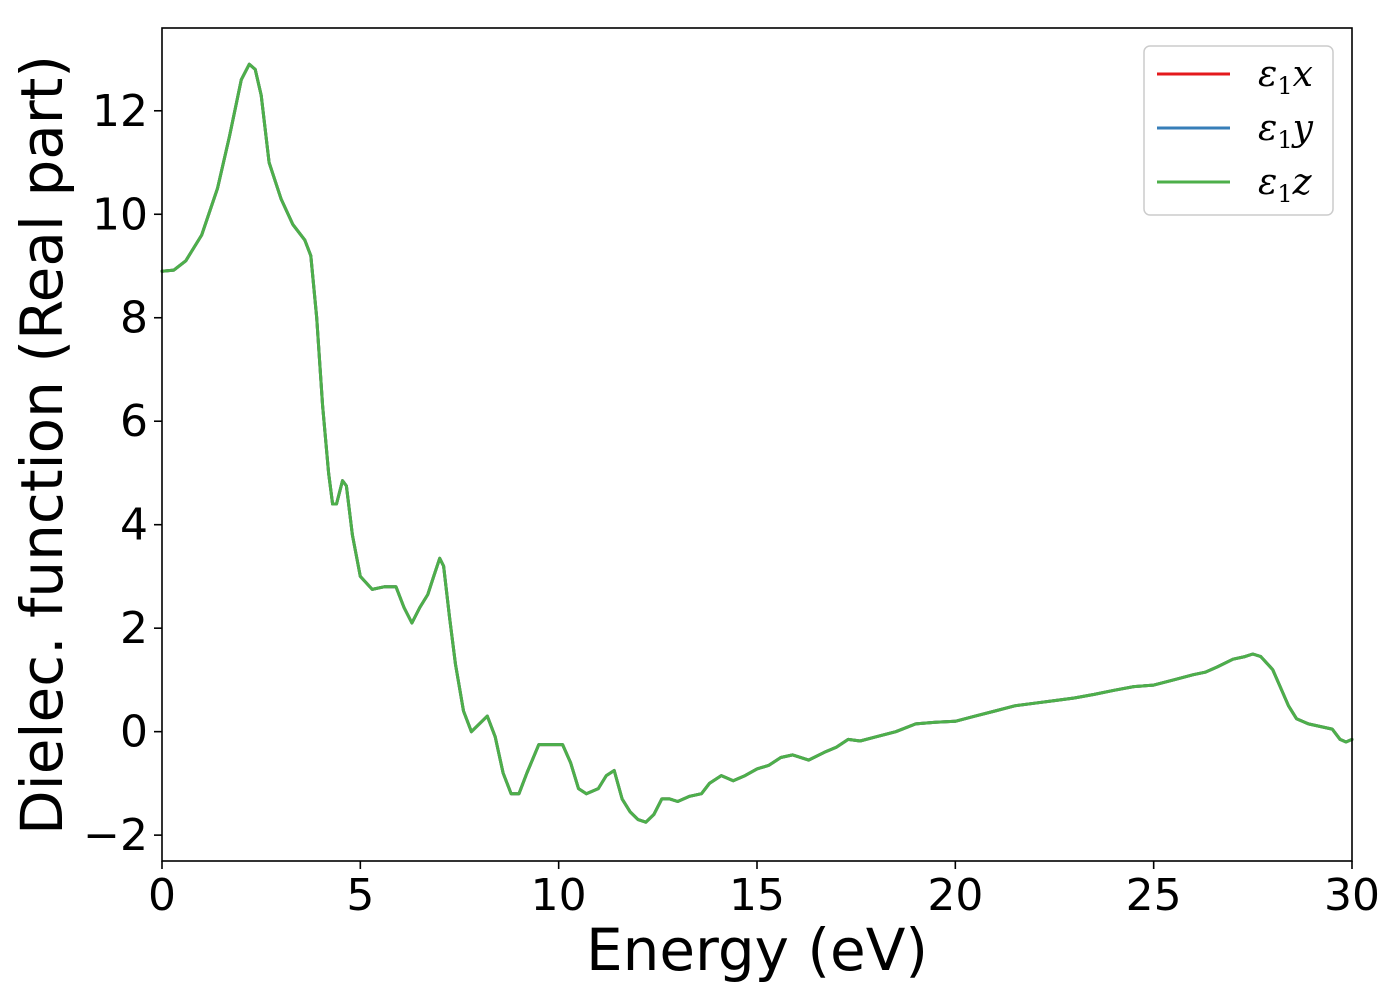  I want to click on x-tick-label: 10, so click(559, 895).